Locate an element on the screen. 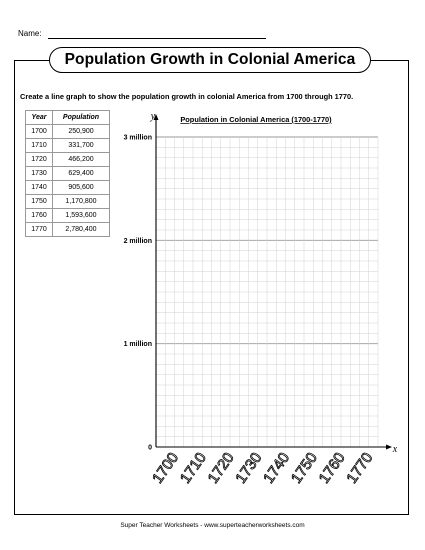 Image resolution: width=425 pixels, height=550 pixels. table-cell-year: 1770 is located at coordinates (39, 229).